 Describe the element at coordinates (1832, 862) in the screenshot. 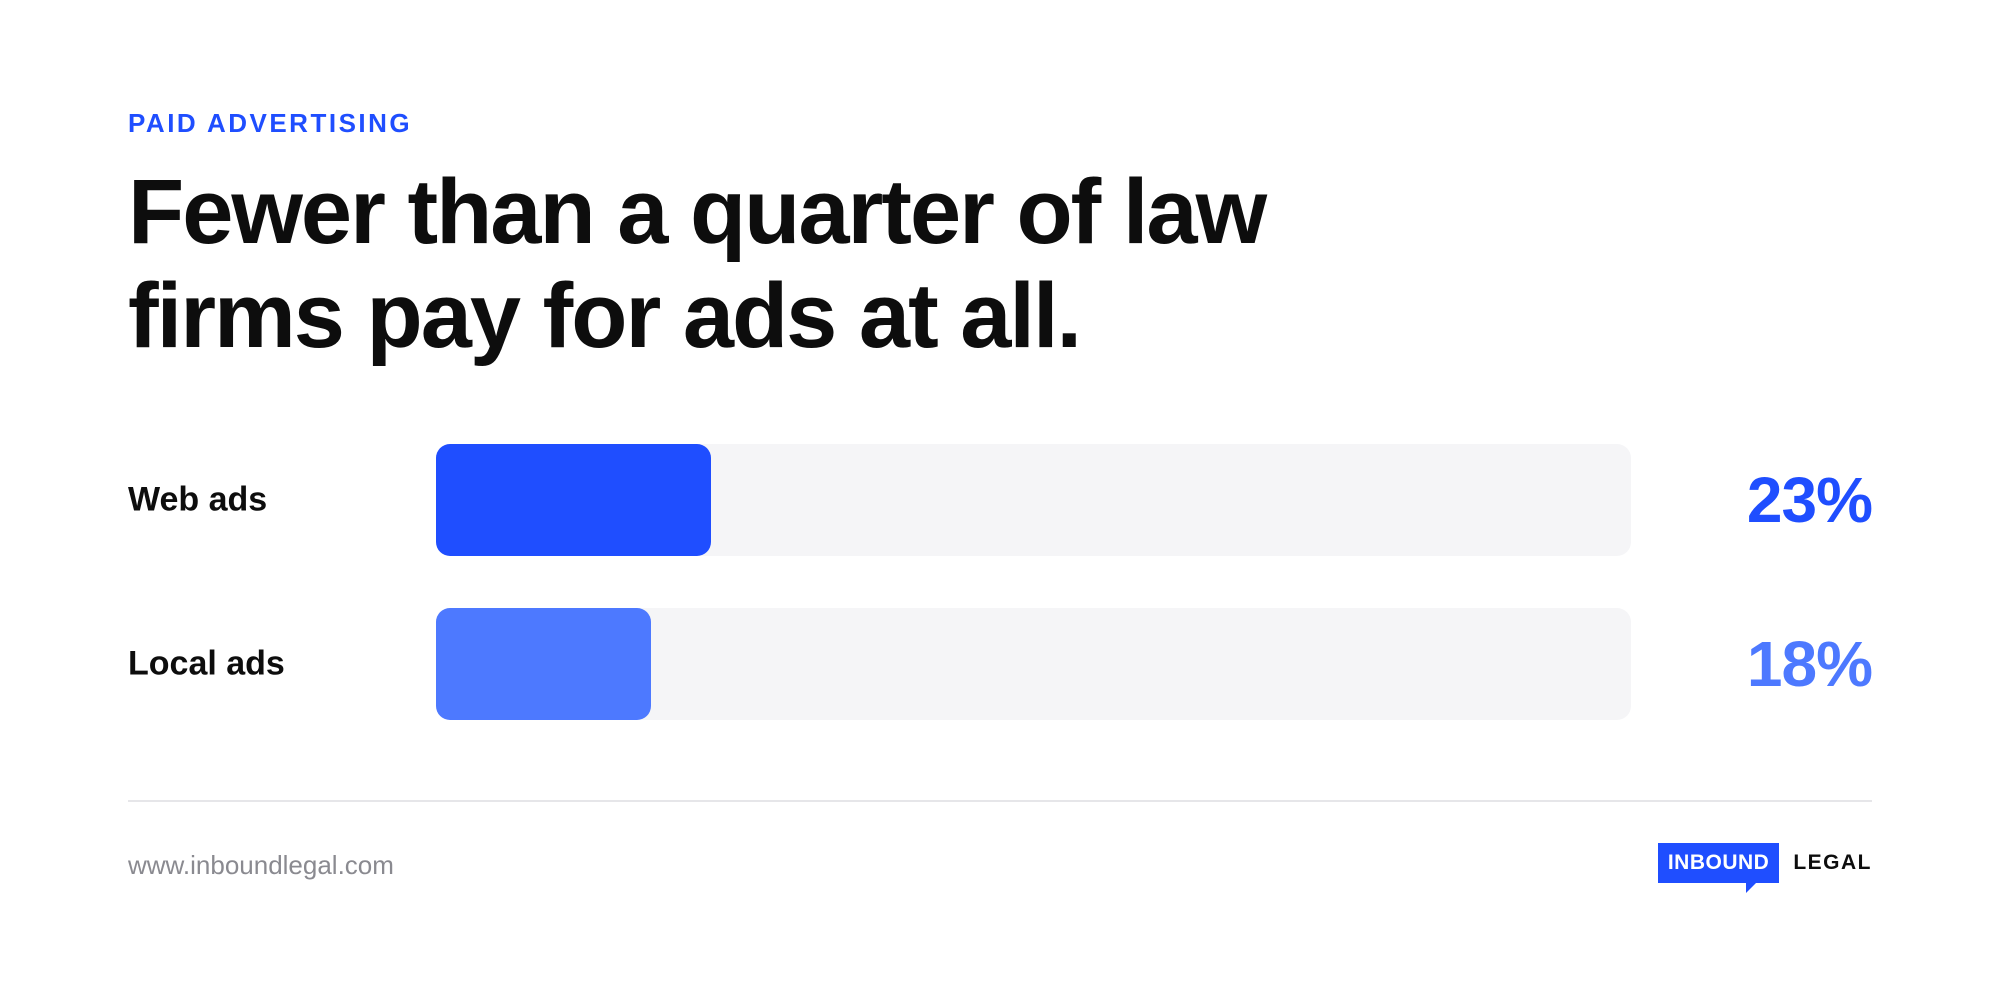

I see `logo-word: LEGAL` at that location.